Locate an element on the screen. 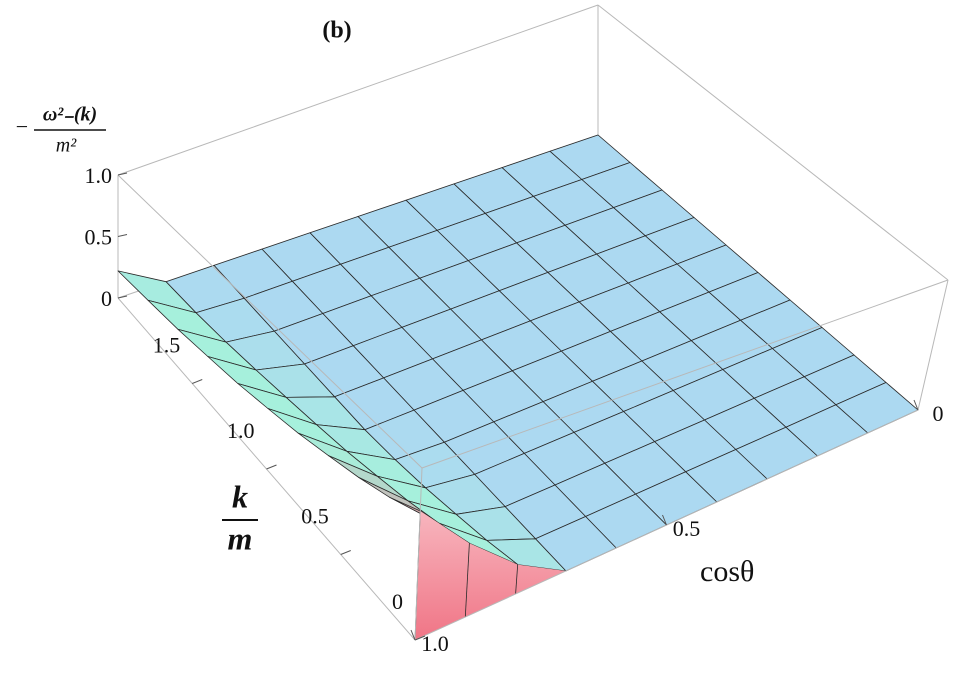  y-tick-label: 0.5 is located at coordinates (315, 516).